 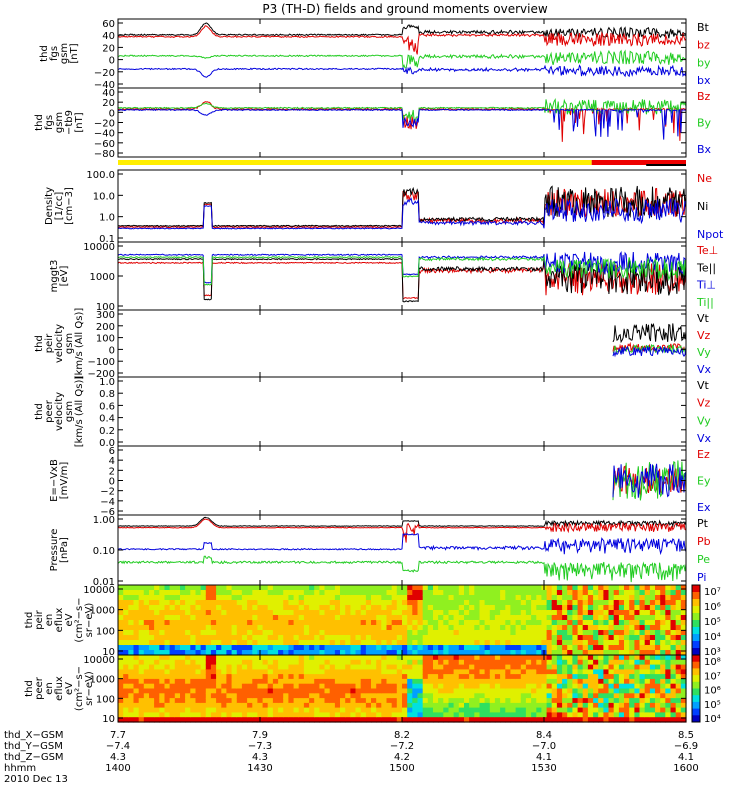 I want to click on y-axis-label: eflux, so click(x=59, y=620).